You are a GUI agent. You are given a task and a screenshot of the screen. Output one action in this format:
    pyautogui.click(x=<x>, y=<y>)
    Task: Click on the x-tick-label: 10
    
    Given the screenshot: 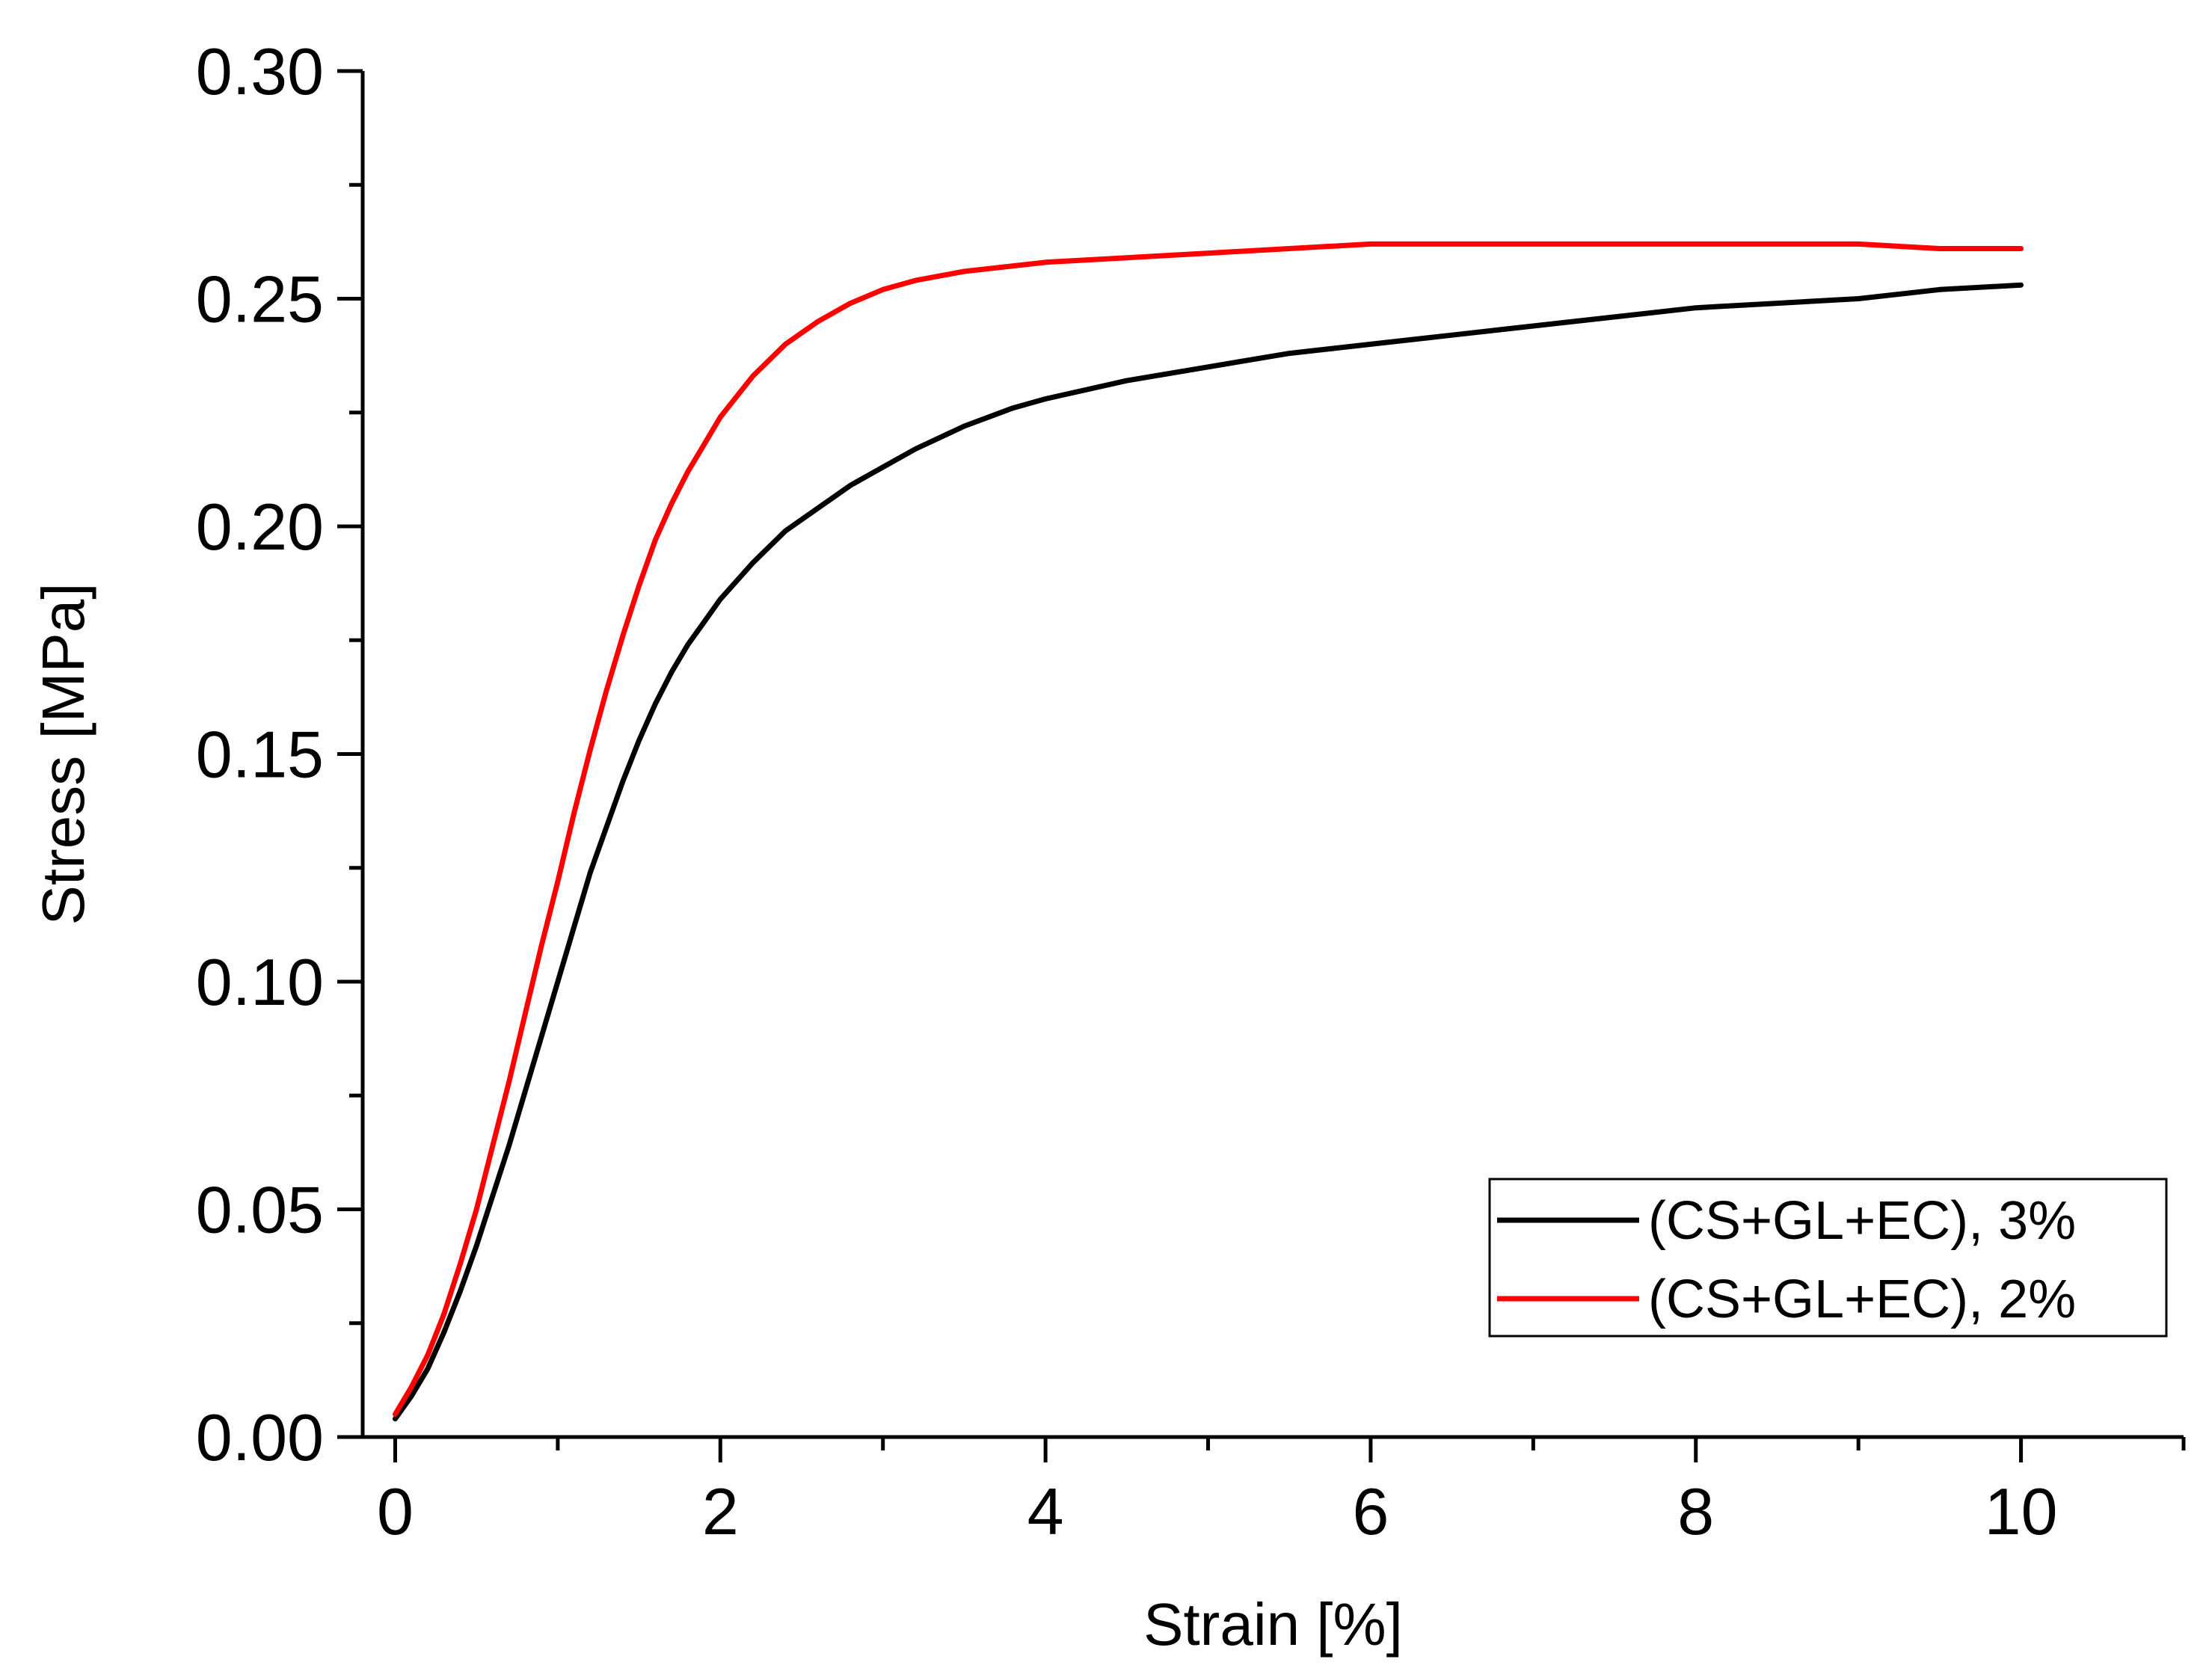 What is the action you would take?
    pyautogui.click(x=2021, y=1511)
    